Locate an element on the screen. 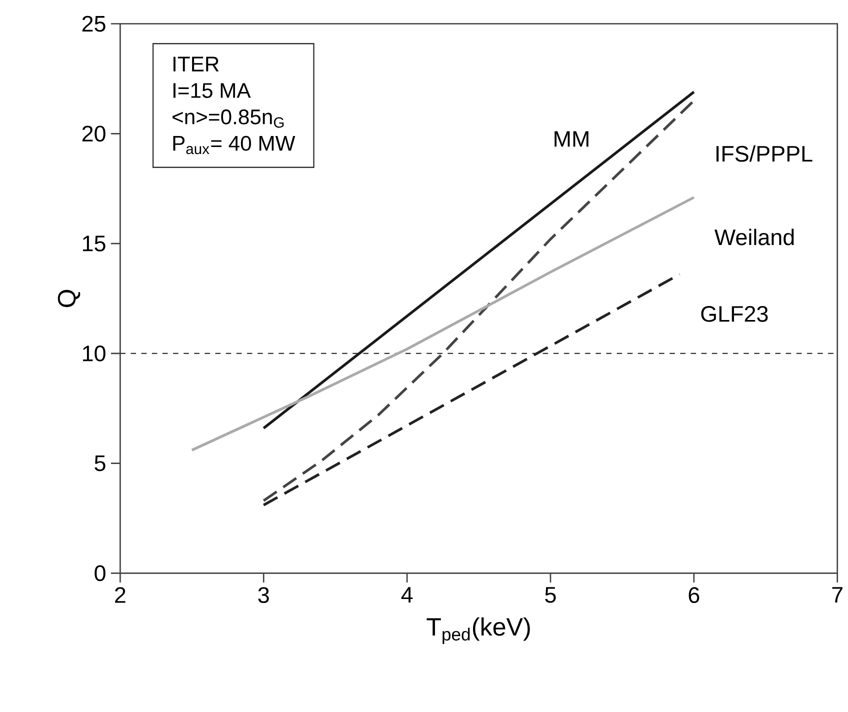 The height and width of the screenshot is (712, 848). annotation: <n>=0.85n$_{G}$ is located at coordinates (228, 118).